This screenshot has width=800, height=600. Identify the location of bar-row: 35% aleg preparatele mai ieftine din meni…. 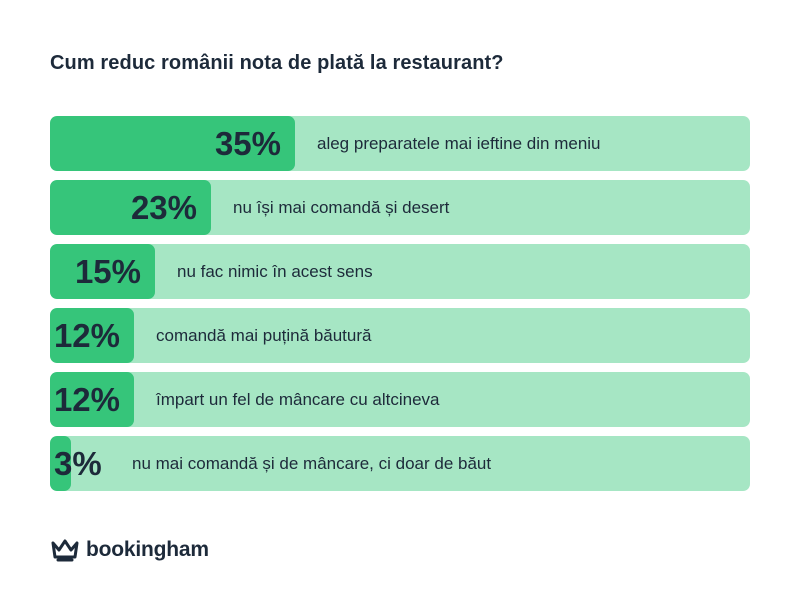
(400, 143).